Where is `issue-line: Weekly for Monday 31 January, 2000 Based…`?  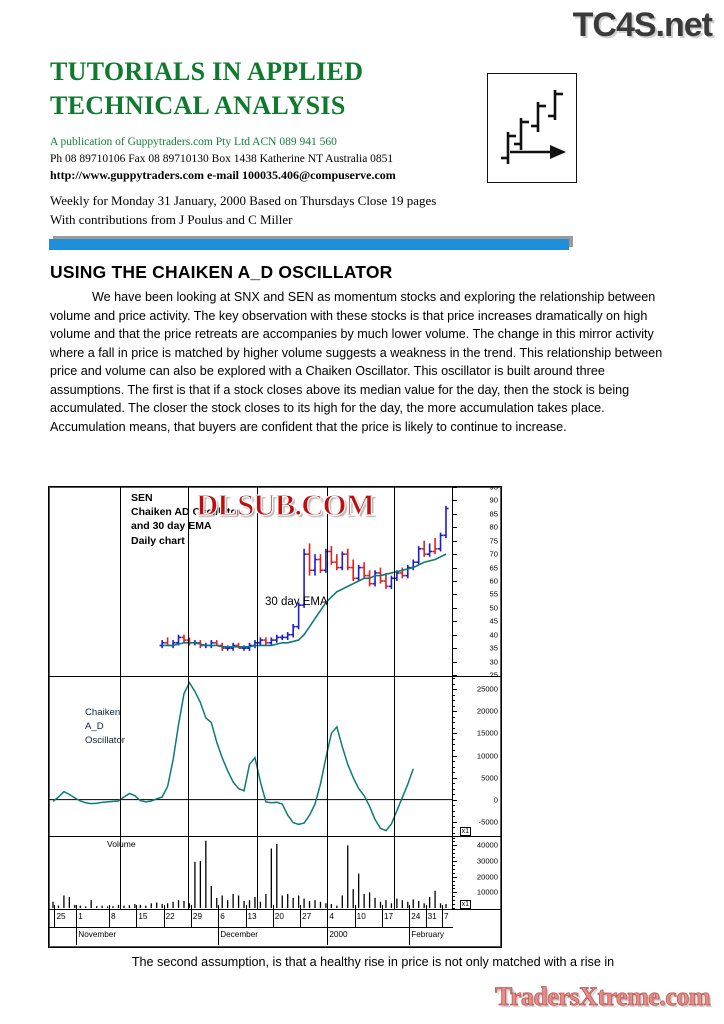 issue-line: Weekly for Monday 31 January, 2000 Based… is located at coordinates (243, 200).